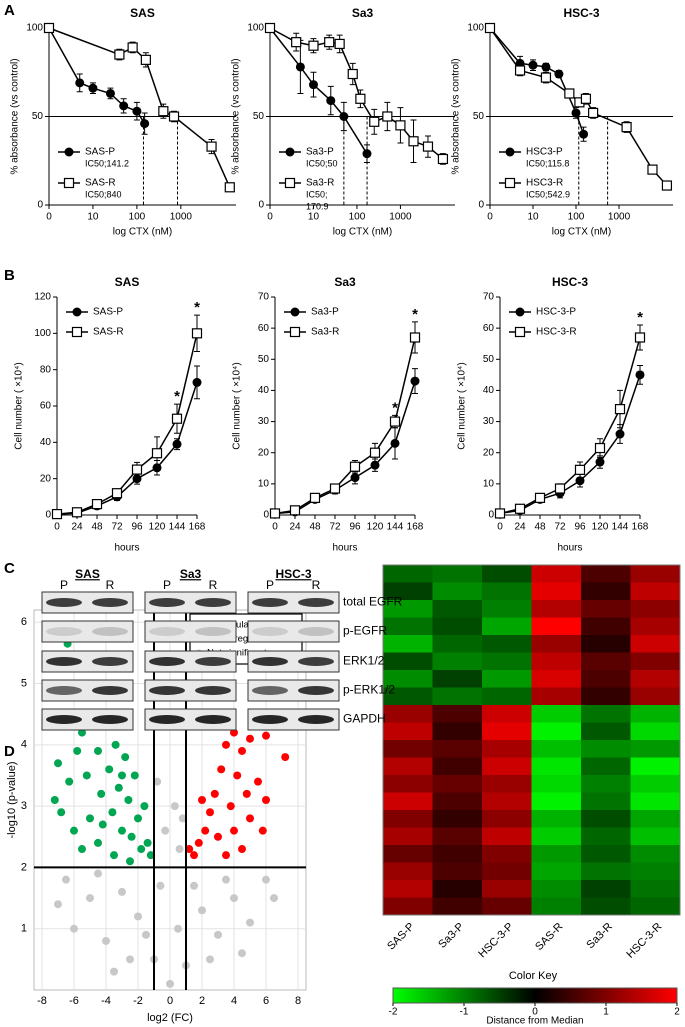  What do you see at coordinates (9, 751) in the screenshot?
I see `panel-label: D` at bounding box center [9, 751].